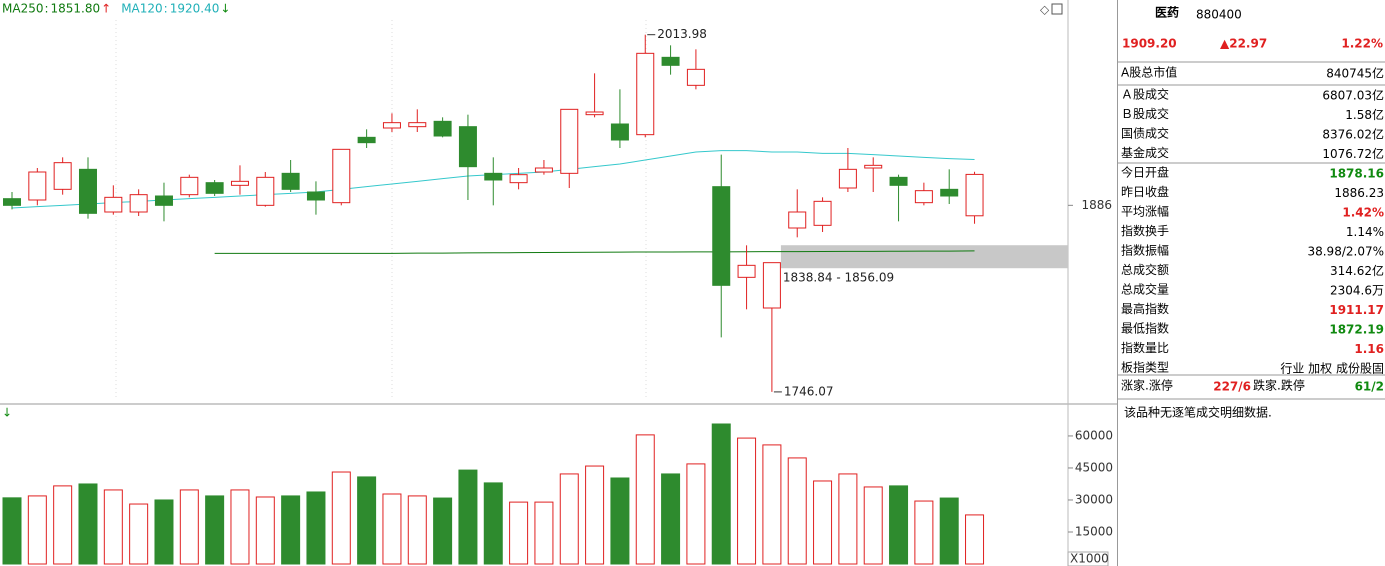 Image resolution: width=1385 pixels, height=566 pixels. What do you see at coordinates (1147, 385) in the screenshot?
I see `breadth-label: 涨家.涨停` at bounding box center [1147, 385].